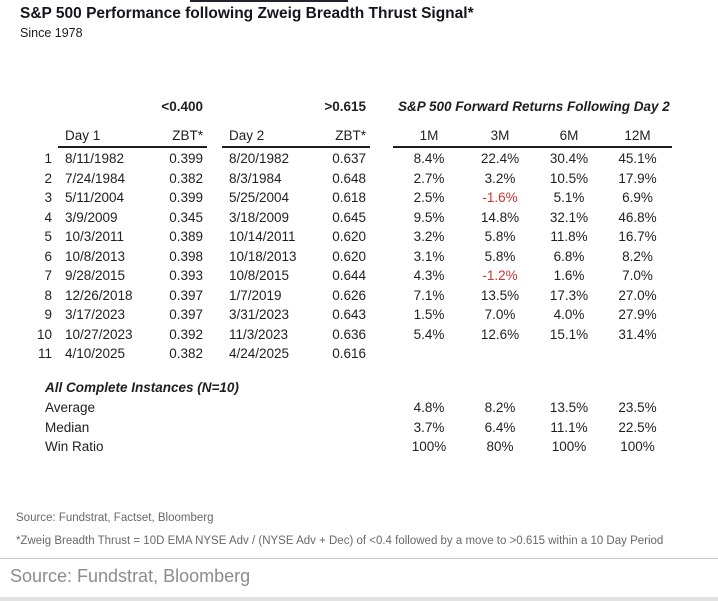  Describe the element at coordinates (569, 138) in the screenshot. I see `col-6m: 6M` at that location.